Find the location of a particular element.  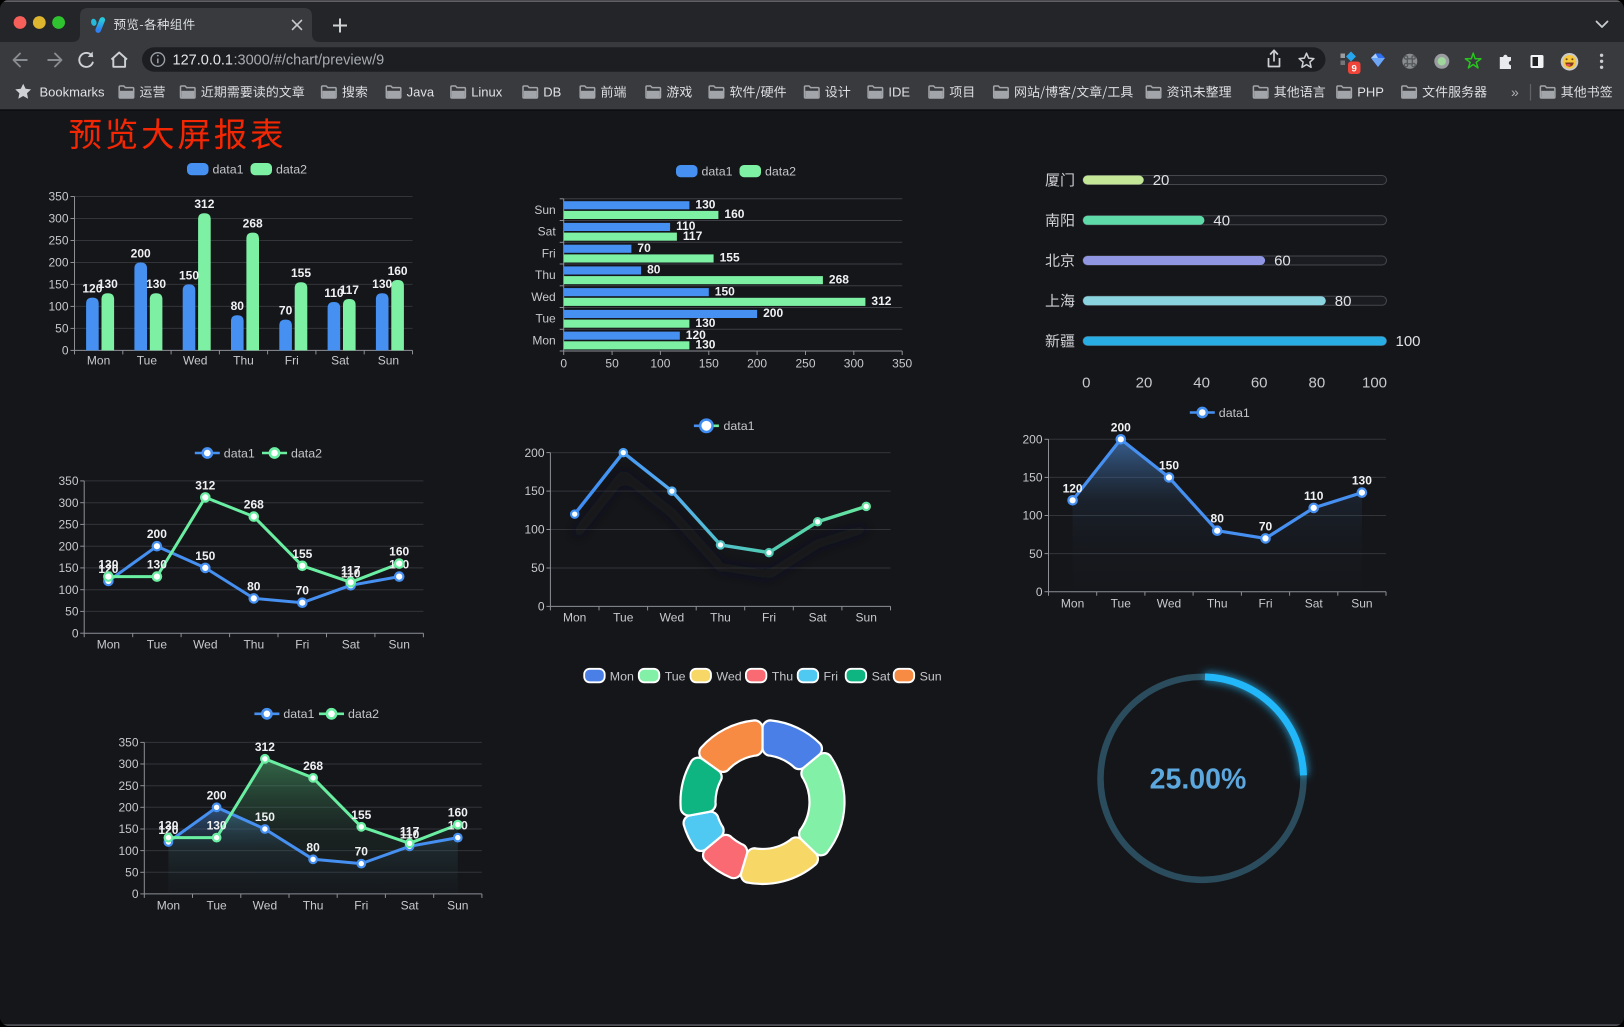

svg-text: 60 is located at coordinates (1259, 383).